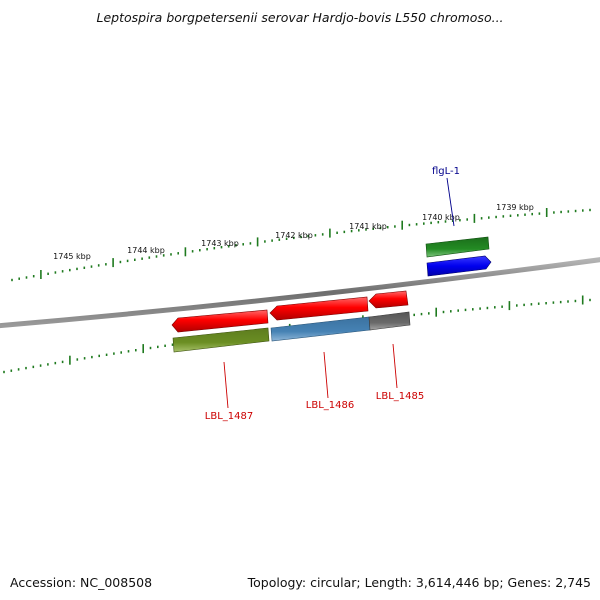  I want to click on gene-label-flgl: flgL-1, so click(446, 171).